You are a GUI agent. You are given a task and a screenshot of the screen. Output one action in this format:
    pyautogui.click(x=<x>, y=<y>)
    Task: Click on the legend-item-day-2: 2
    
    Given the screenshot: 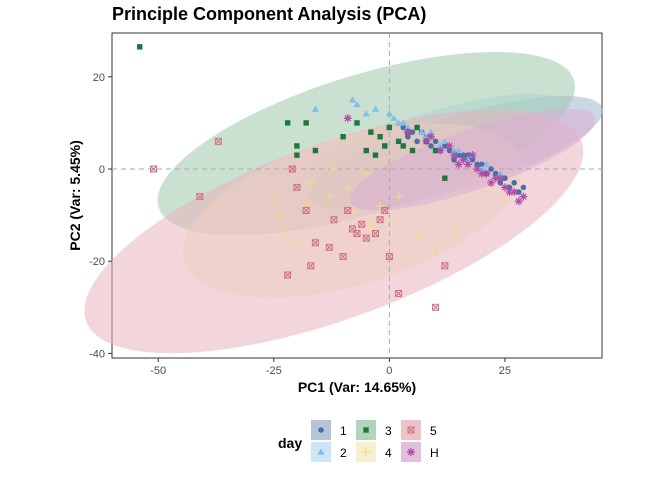 What is the action you would take?
    pyautogui.click(x=329, y=452)
    